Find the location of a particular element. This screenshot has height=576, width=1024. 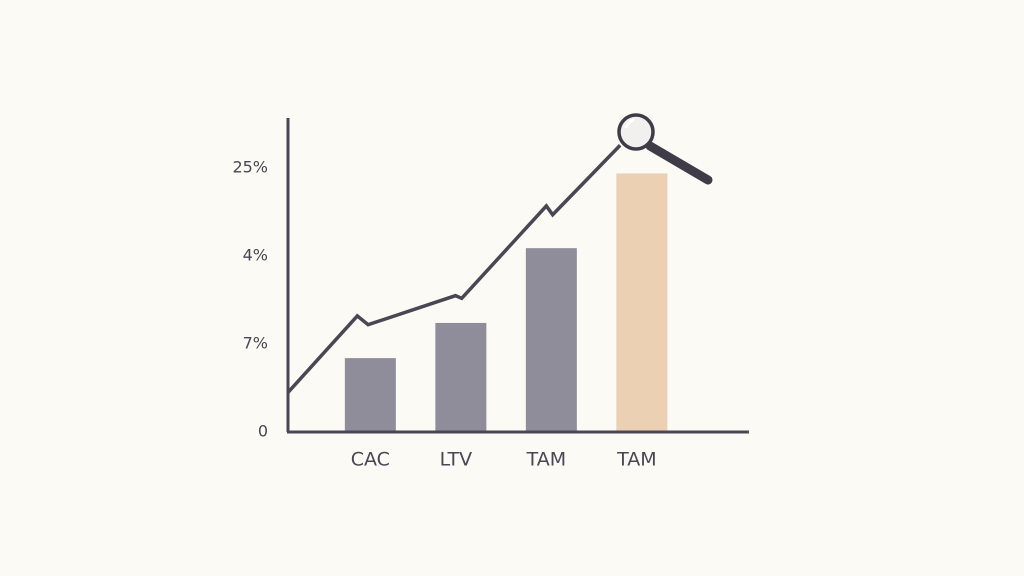

magnifier is located at coordinates (665, 149).